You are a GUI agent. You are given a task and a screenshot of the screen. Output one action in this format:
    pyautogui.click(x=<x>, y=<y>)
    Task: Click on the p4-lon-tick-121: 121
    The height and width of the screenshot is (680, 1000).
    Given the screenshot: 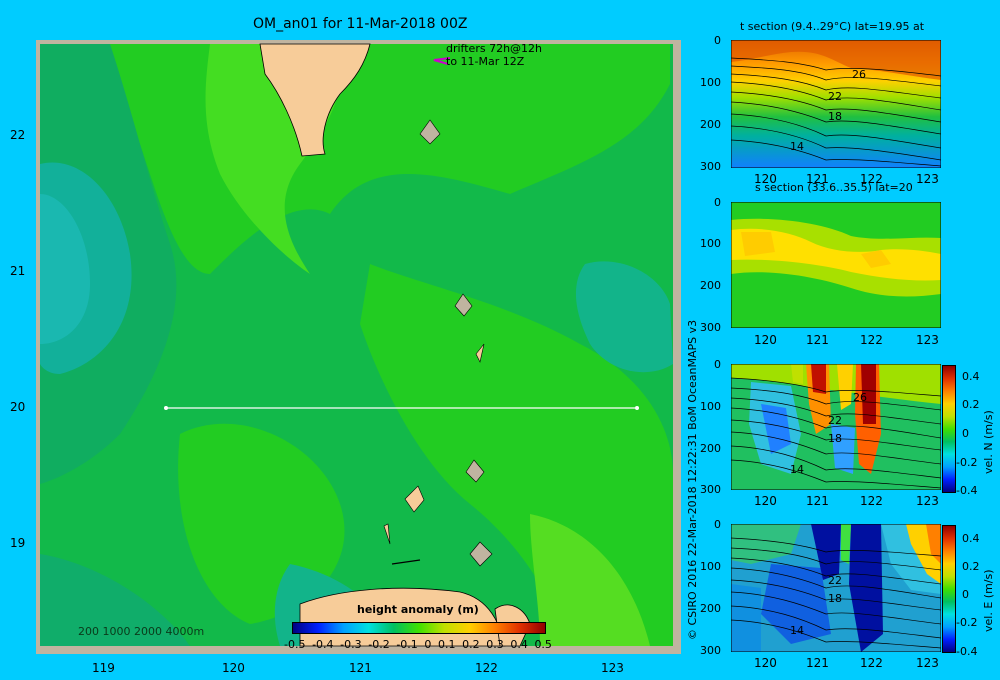 What is the action you would take?
    pyautogui.click(x=817, y=663)
    